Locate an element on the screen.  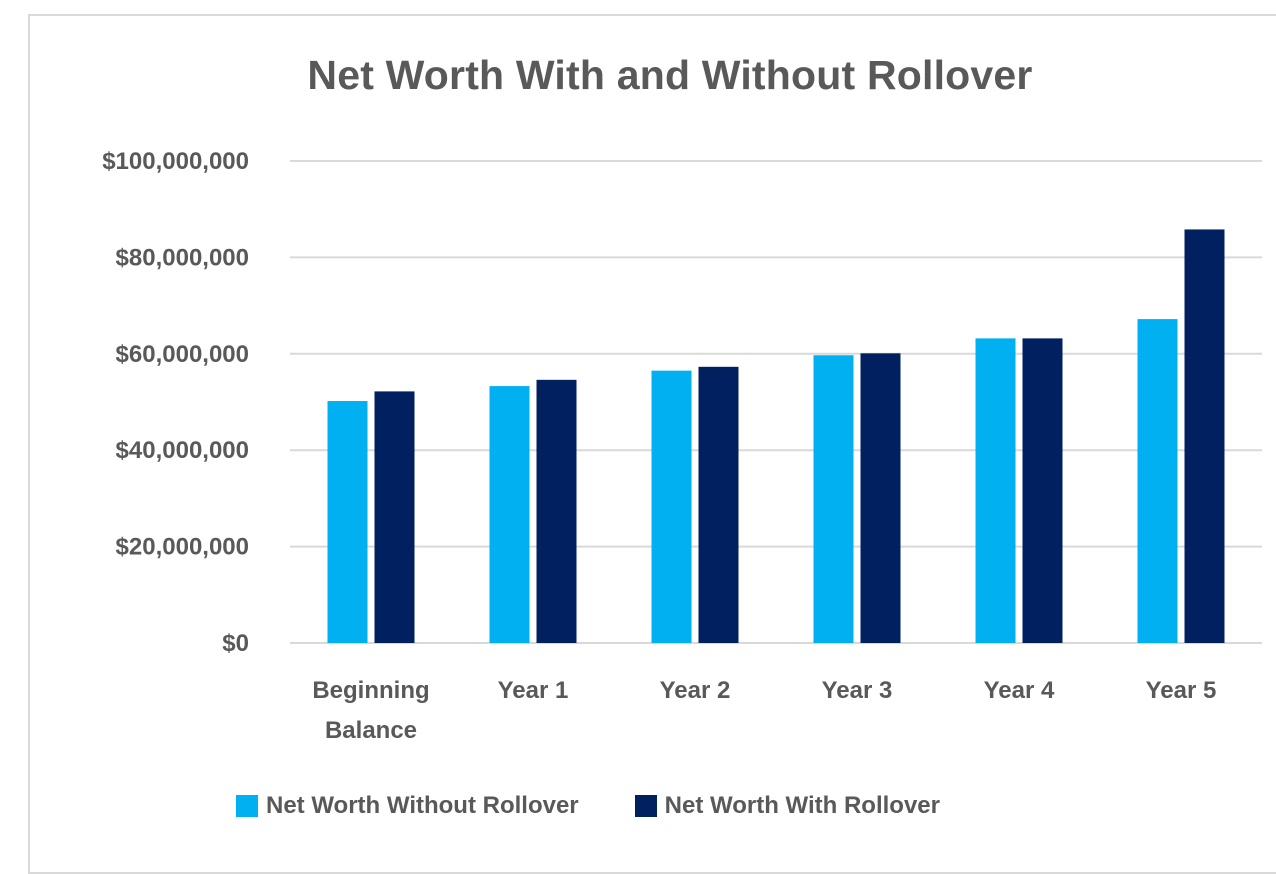
y-tick-label: $40,000,000 is located at coordinates (182, 450).